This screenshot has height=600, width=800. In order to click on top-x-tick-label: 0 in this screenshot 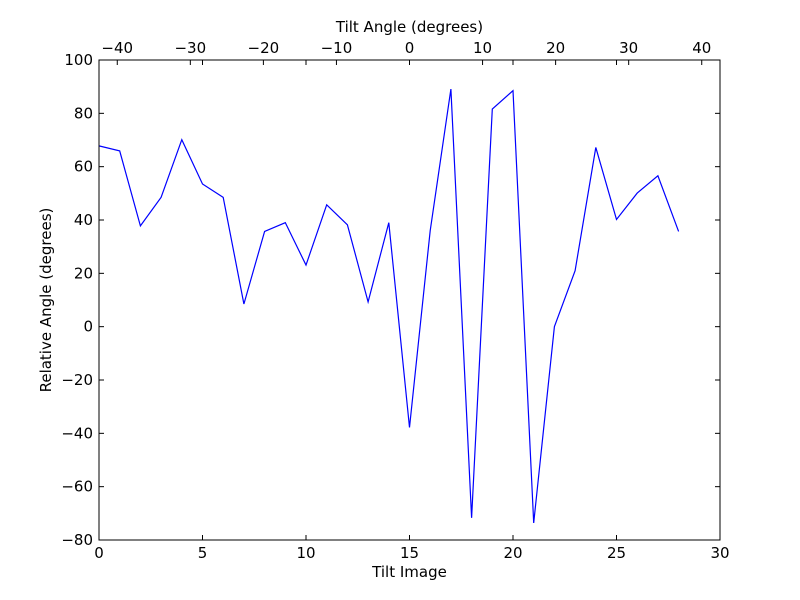, I will do `click(410, 48)`.